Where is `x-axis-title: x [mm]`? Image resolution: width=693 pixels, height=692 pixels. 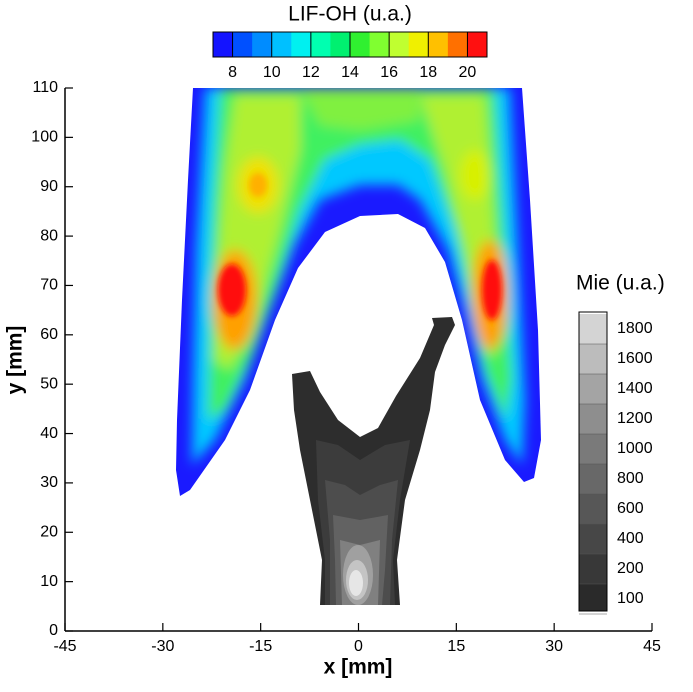
x-axis-title: x [mm] is located at coordinates (358, 667).